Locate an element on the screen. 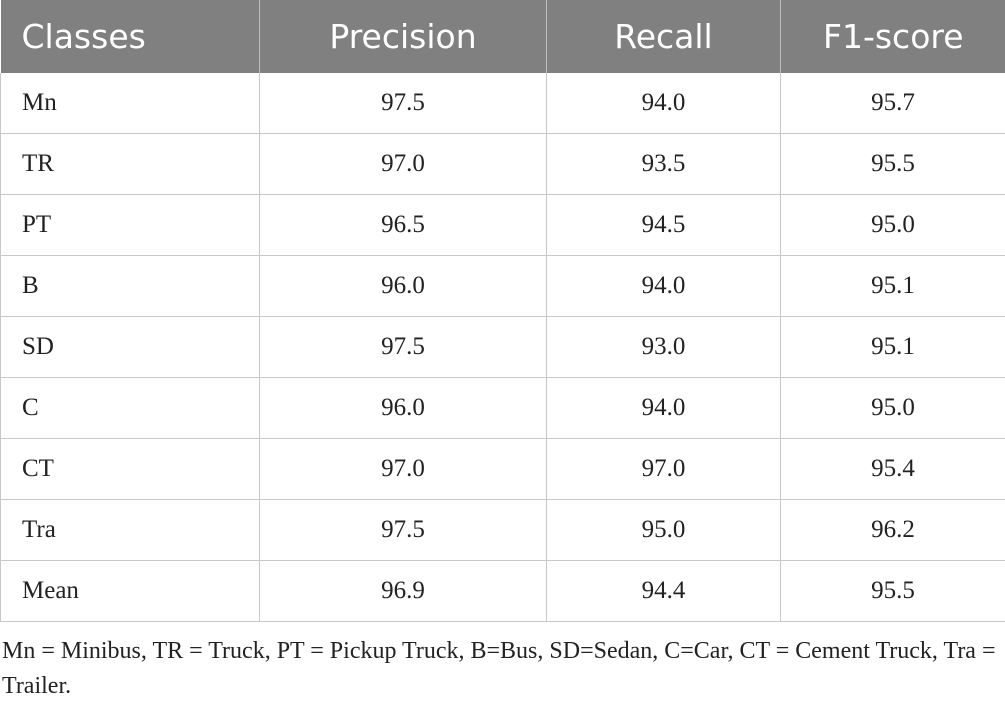  table-row: CT 97.0 97.0 95.4 is located at coordinates (502, 469).